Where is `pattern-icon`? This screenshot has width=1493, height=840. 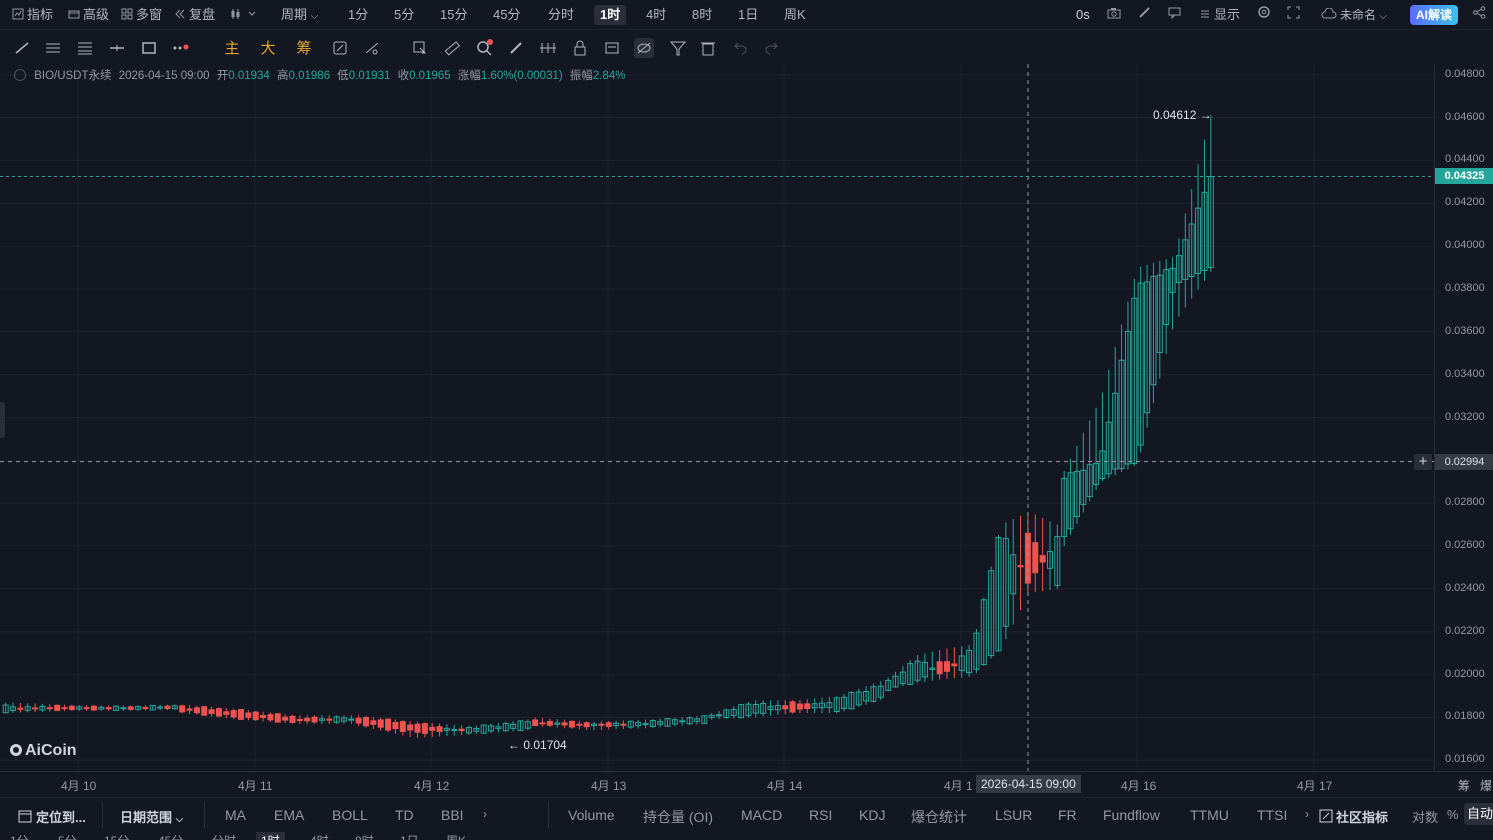 pattern-icon is located at coordinates (372, 48).